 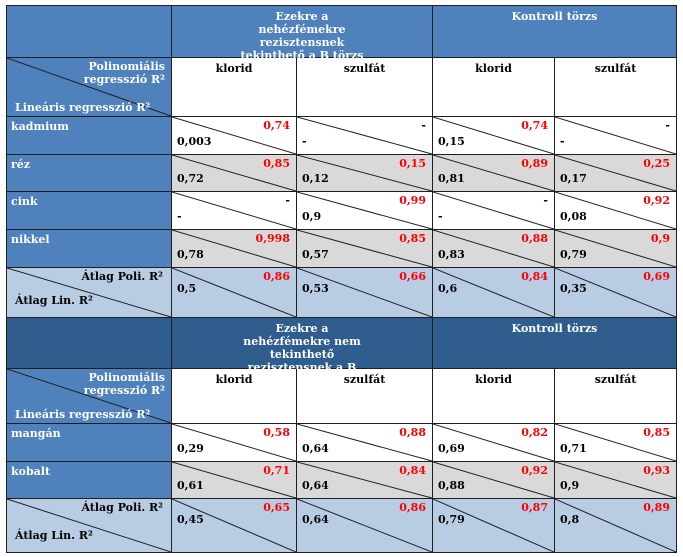 I want to click on lin-r2-value: 0,79, so click(x=573, y=254).